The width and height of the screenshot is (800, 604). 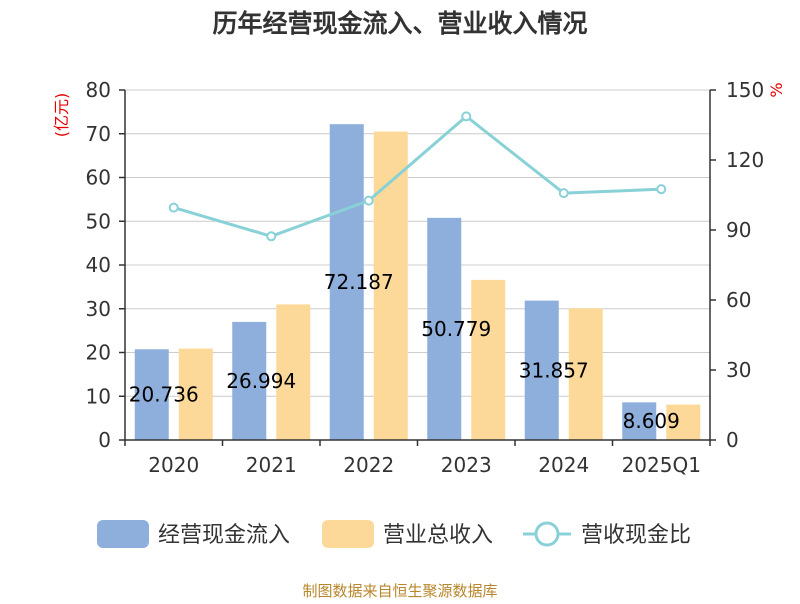 I want to click on y-left-tick-label: 20, so click(x=98, y=353).